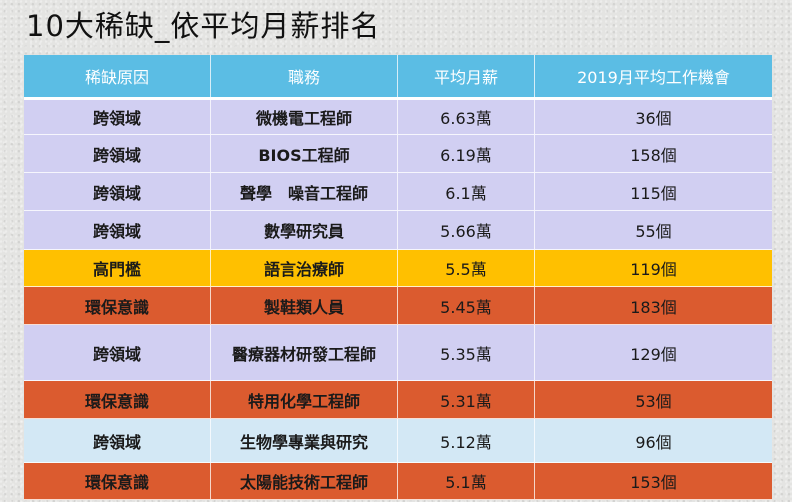  I want to click on row-salary: 6.19萬, so click(466, 153).